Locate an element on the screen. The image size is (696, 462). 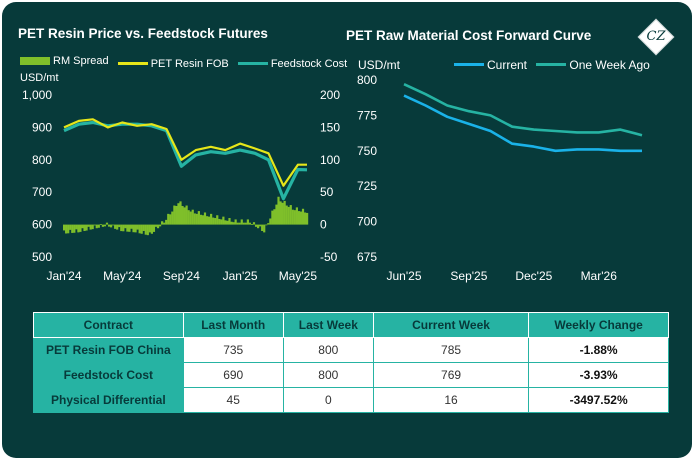
forward-x-tick: Dec'25 is located at coordinates (533, 276).